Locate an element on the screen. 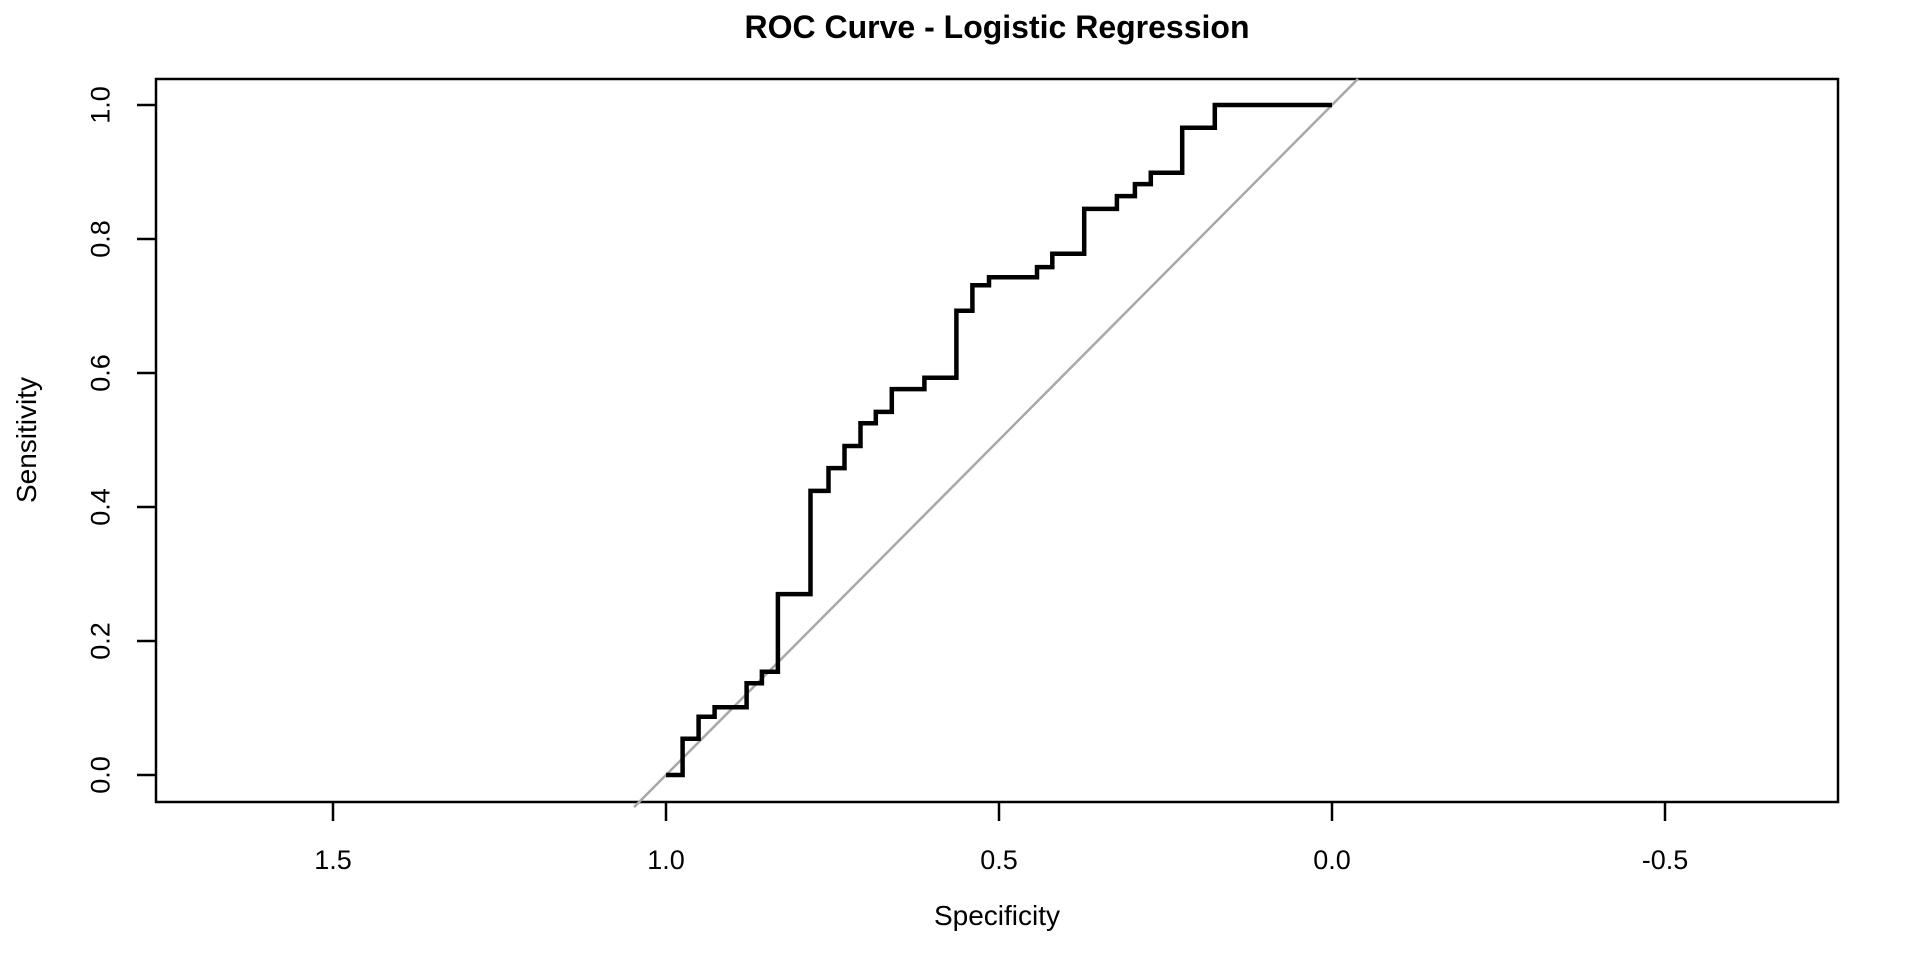 Image resolution: width=1920 pixels, height=960 pixels. x-axis-ticks: 1.5 1.0 0.5 0.0 -0.5 is located at coordinates (1001, 838).